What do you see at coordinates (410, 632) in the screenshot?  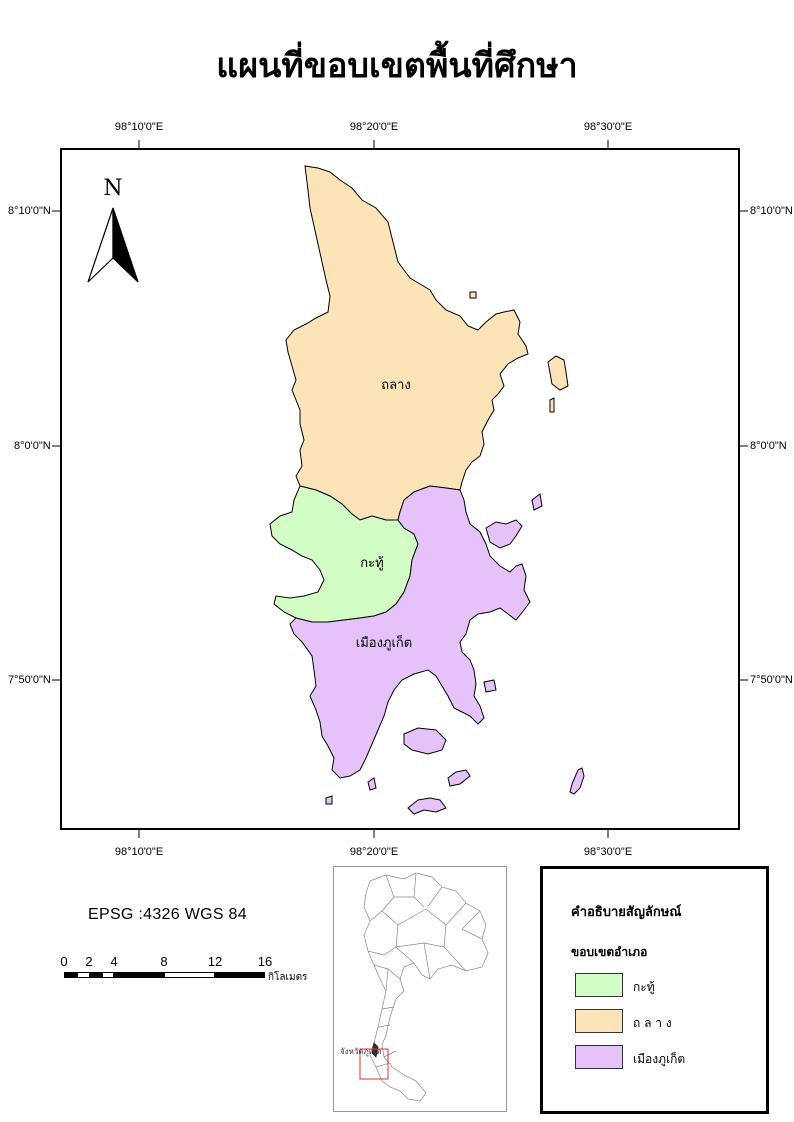 I see `district-mueang` at bounding box center [410, 632].